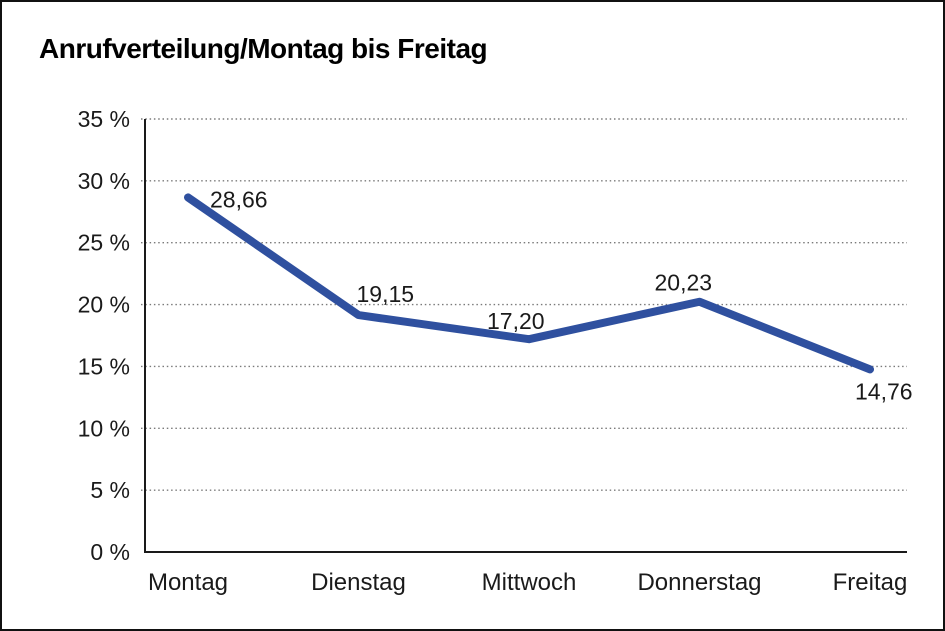  I want to click on y-tick-label: 25 %, so click(104, 243).